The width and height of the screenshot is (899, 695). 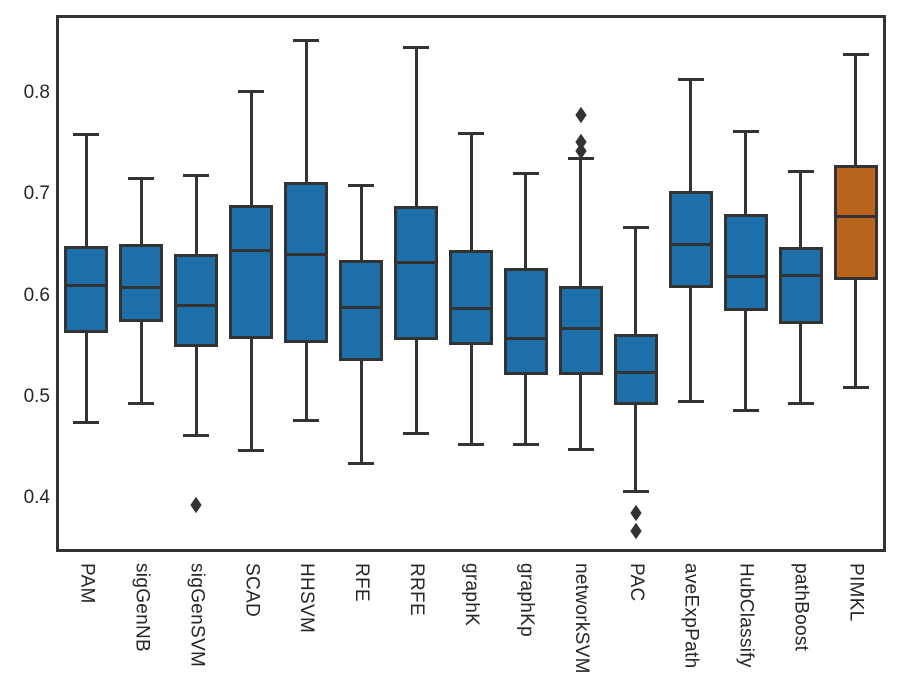 What do you see at coordinates (471, 309) in the screenshot?
I see `median-line-graphK` at bounding box center [471, 309].